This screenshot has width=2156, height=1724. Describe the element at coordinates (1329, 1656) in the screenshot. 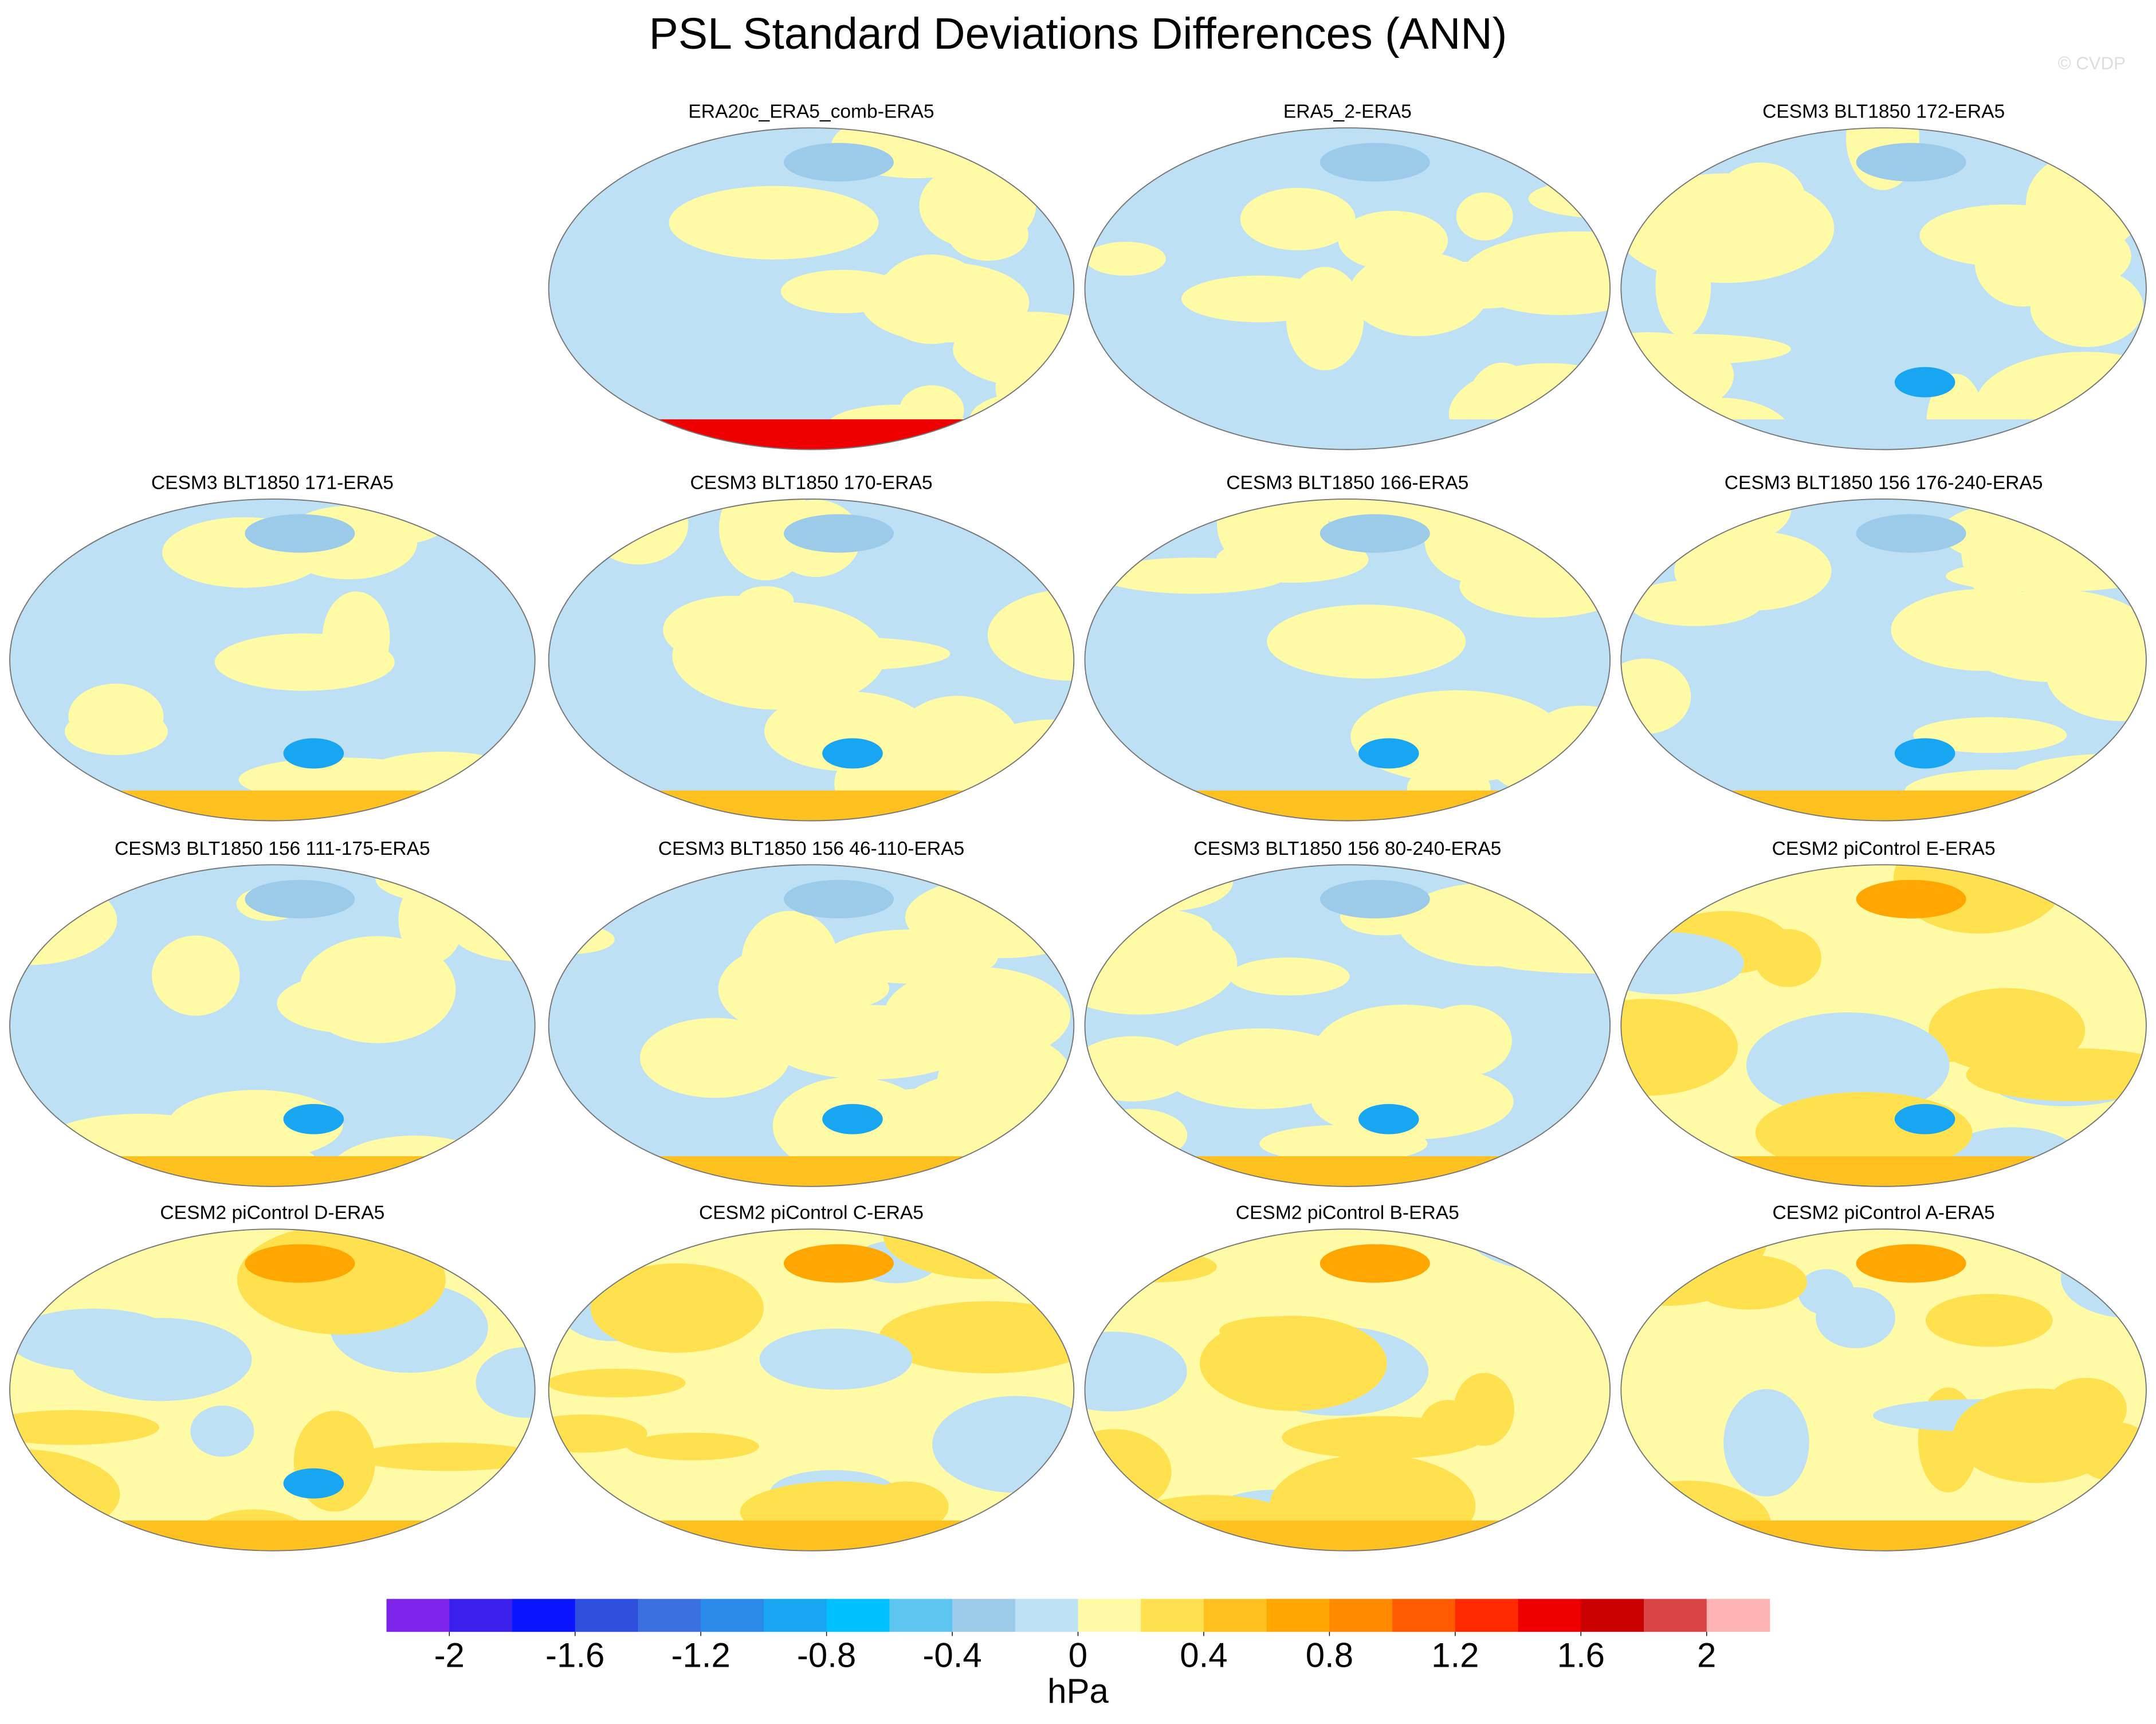

I see `colorbar-tick-label: 0.8` at that location.